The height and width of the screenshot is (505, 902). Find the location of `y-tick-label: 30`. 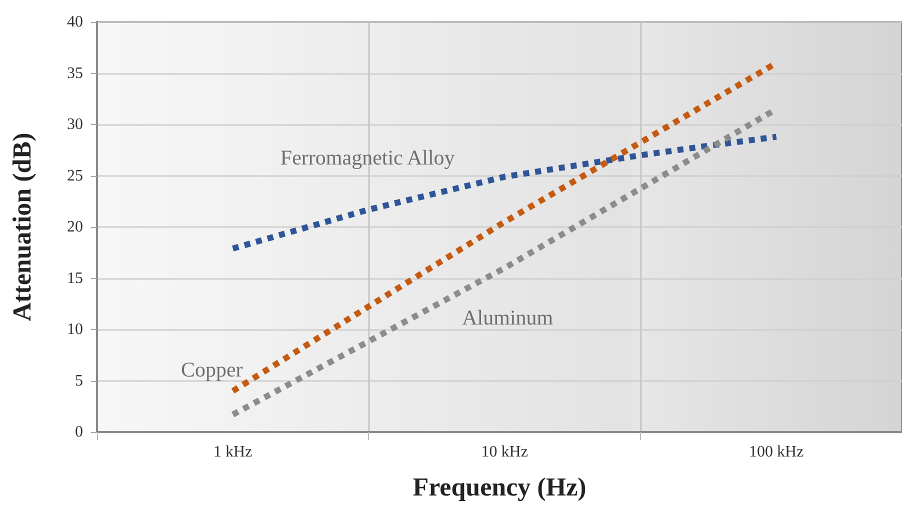

y-tick-label: 30 is located at coordinates (75, 124).